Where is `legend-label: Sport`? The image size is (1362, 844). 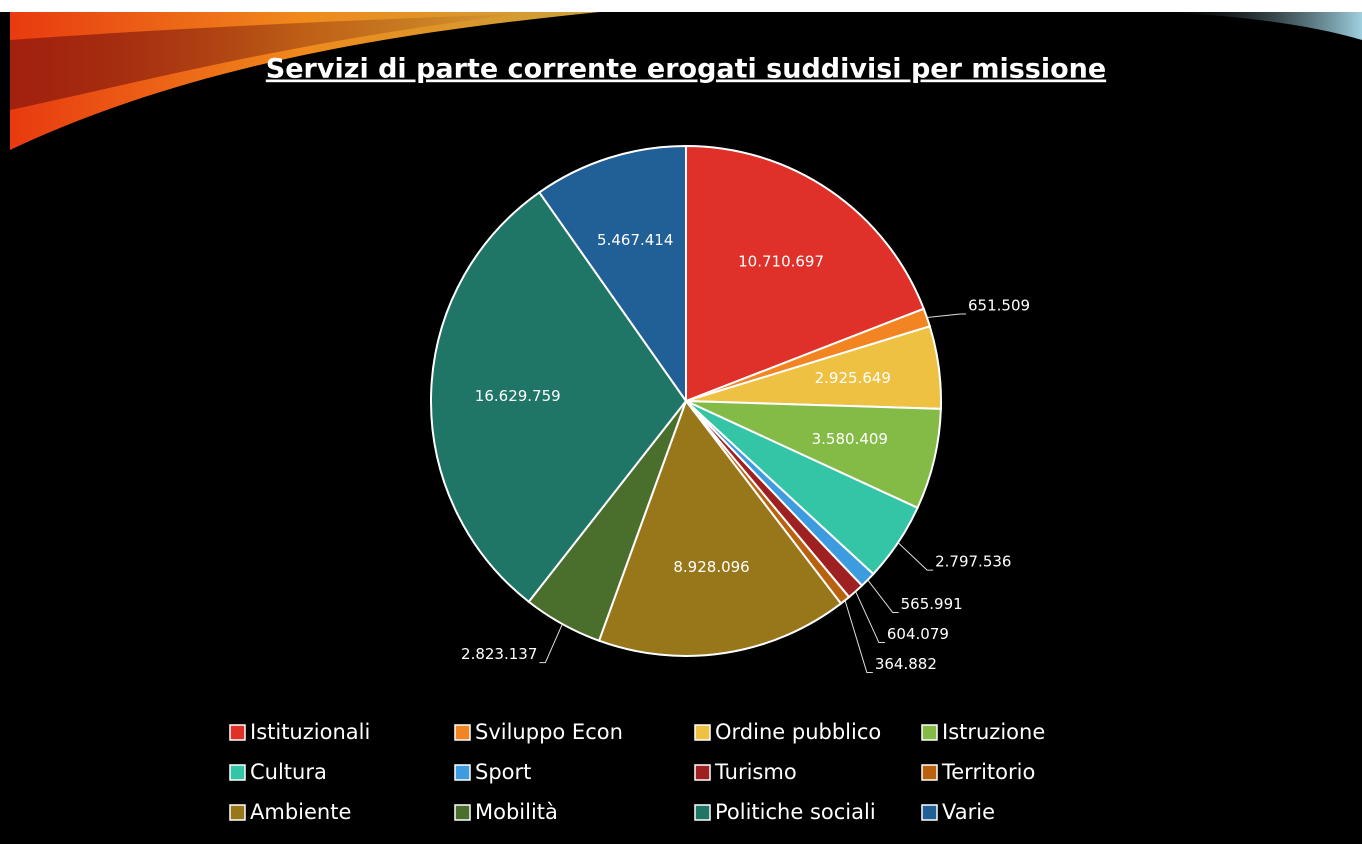
legend-label: Sport is located at coordinates (503, 772).